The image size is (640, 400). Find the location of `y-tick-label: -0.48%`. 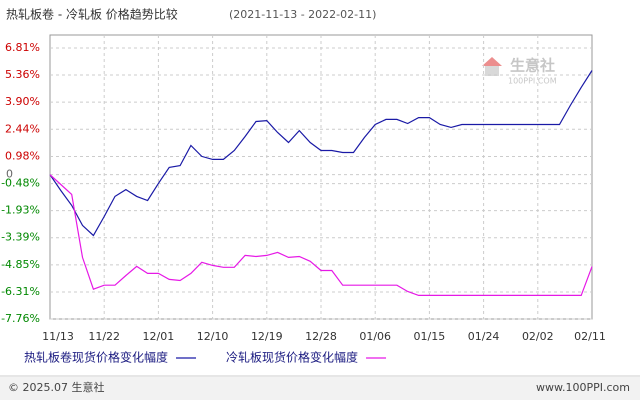

y-tick-label: -0.48% is located at coordinates (20, 183).